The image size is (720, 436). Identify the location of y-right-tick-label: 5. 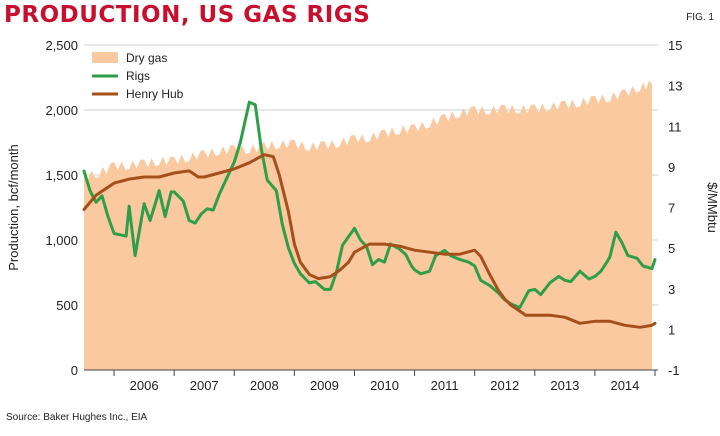
(671, 248).